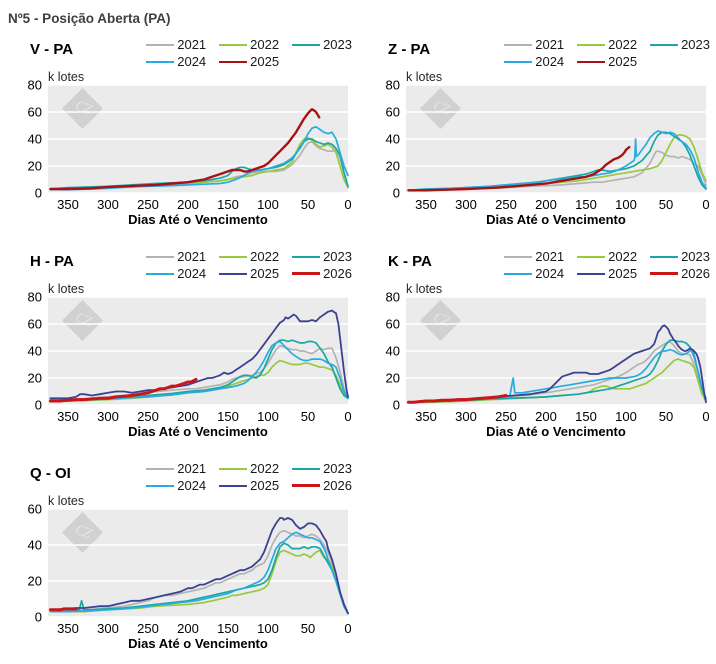  Describe the element at coordinates (424, 77) in the screenshot. I see `y-unit-label: k lotes` at that location.